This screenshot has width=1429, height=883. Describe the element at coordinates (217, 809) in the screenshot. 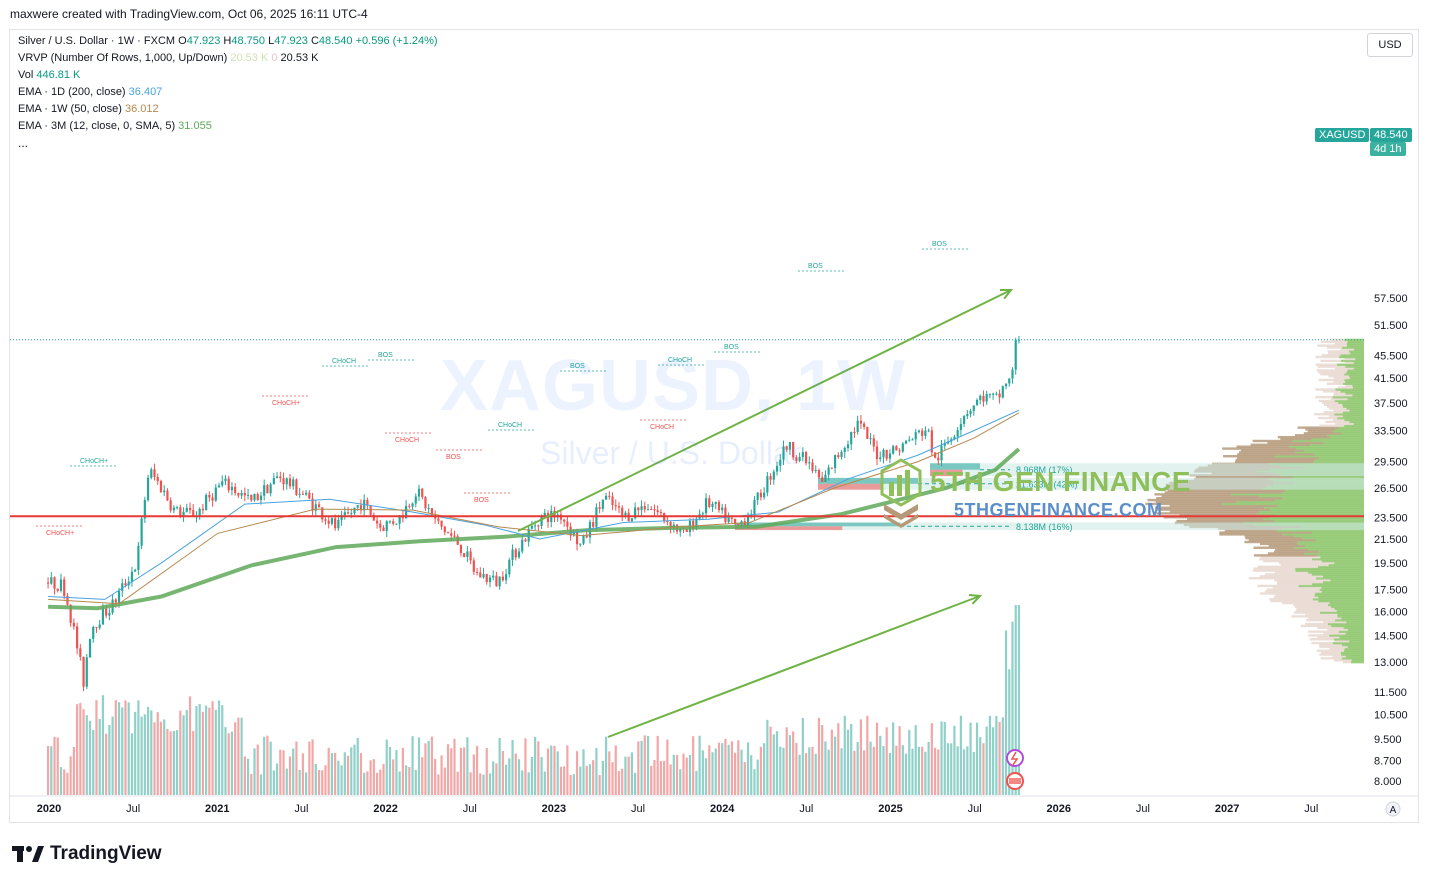

I see `time-axis-label: 2021` at that location.